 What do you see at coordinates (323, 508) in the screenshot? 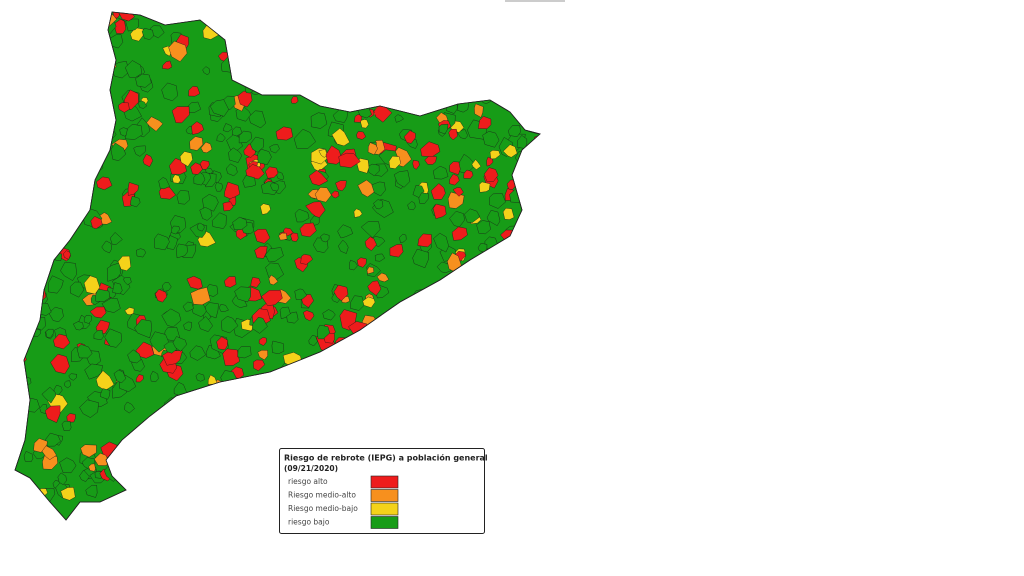
I see `legend-label: Riesgo medio-bajo` at bounding box center [323, 508].